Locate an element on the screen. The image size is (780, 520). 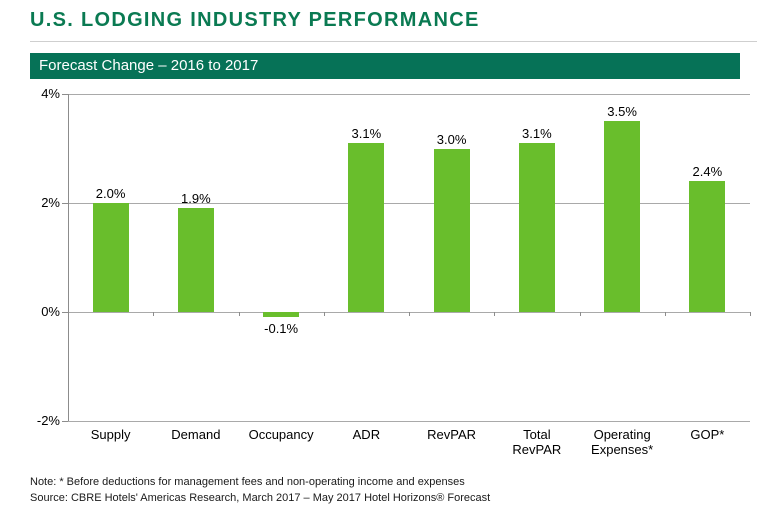
x-axis-label-Demand: Demand is located at coordinates (195, 435).